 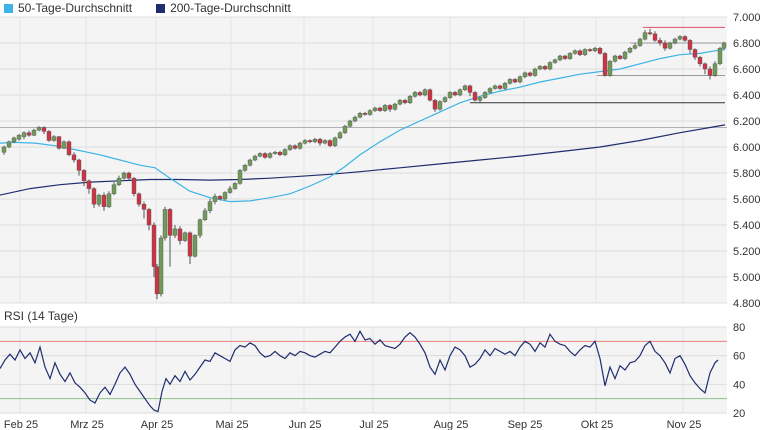 I want to click on legend-item-sma50: 50-Tage-Durchschnitt, so click(x=66, y=8).